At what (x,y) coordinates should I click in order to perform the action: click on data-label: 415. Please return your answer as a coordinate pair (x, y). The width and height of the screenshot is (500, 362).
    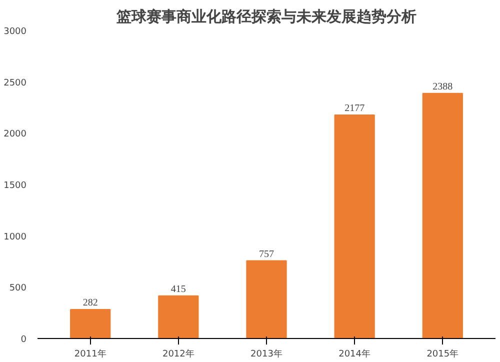
    Looking at the image, I should click on (178, 289).